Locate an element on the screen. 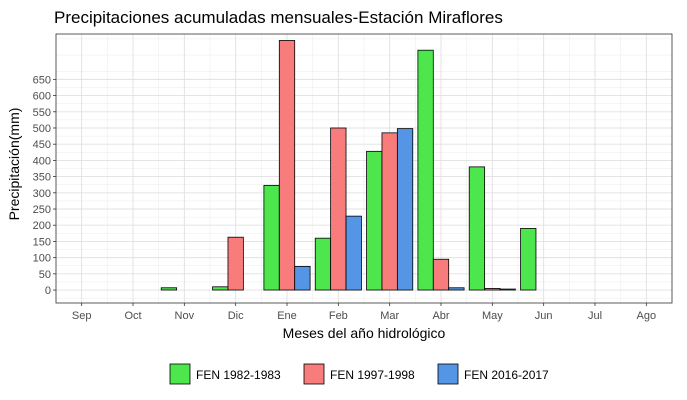  x-tick-label: Sep is located at coordinates (82, 316).